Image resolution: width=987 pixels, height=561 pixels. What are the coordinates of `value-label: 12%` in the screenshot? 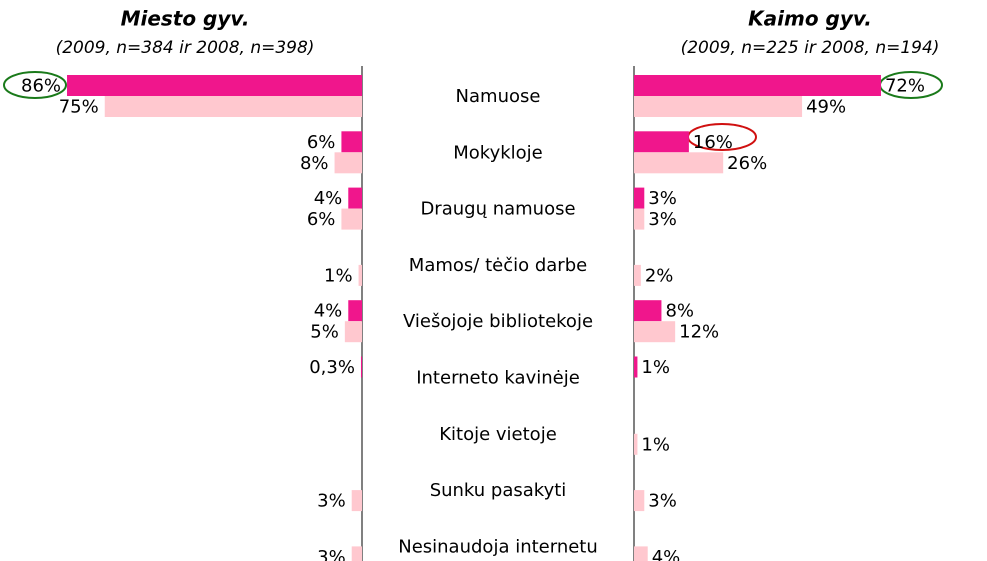 It's located at (699, 332).